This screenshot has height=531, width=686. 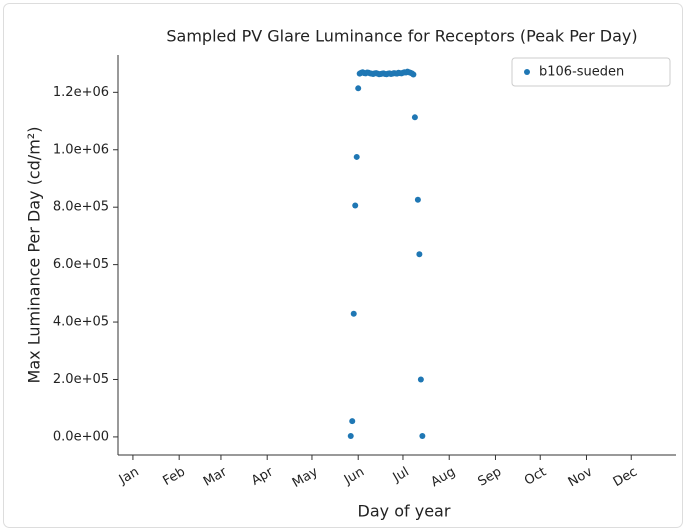 What do you see at coordinates (81, 92) in the screenshot?
I see `y-tick-label: 1.2e+06` at bounding box center [81, 92].